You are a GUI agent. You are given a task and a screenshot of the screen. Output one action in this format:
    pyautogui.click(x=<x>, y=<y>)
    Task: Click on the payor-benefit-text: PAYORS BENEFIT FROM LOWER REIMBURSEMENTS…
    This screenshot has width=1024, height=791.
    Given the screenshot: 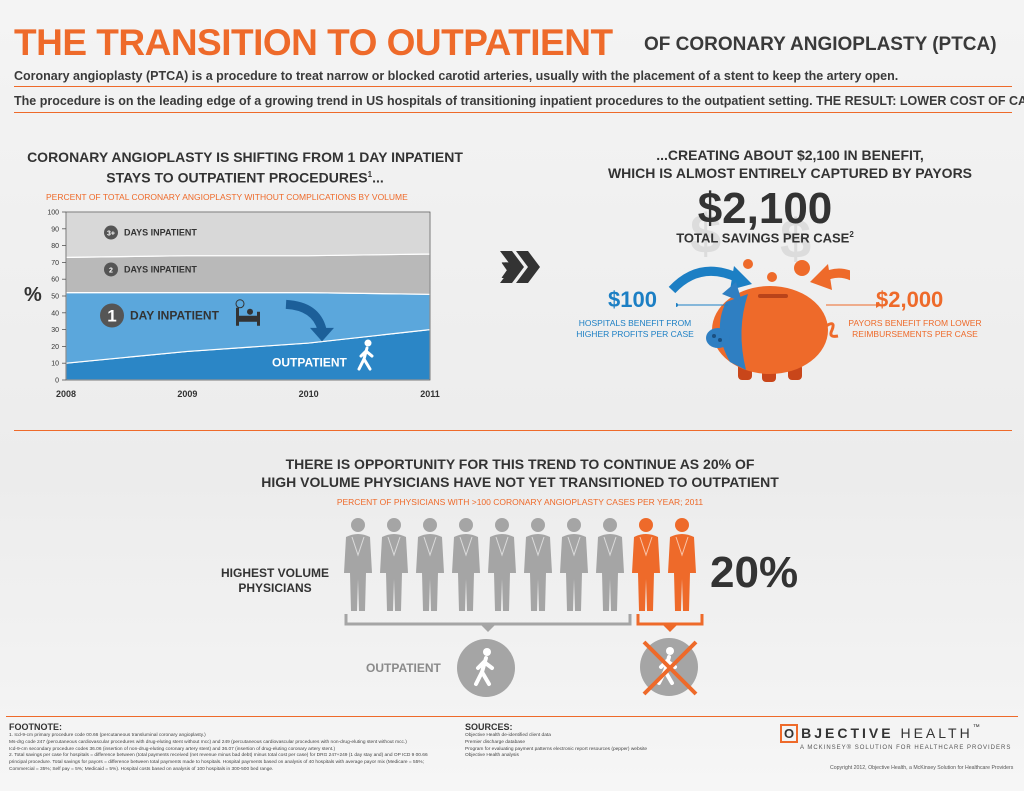 What is the action you would take?
    pyautogui.click(x=915, y=329)
    